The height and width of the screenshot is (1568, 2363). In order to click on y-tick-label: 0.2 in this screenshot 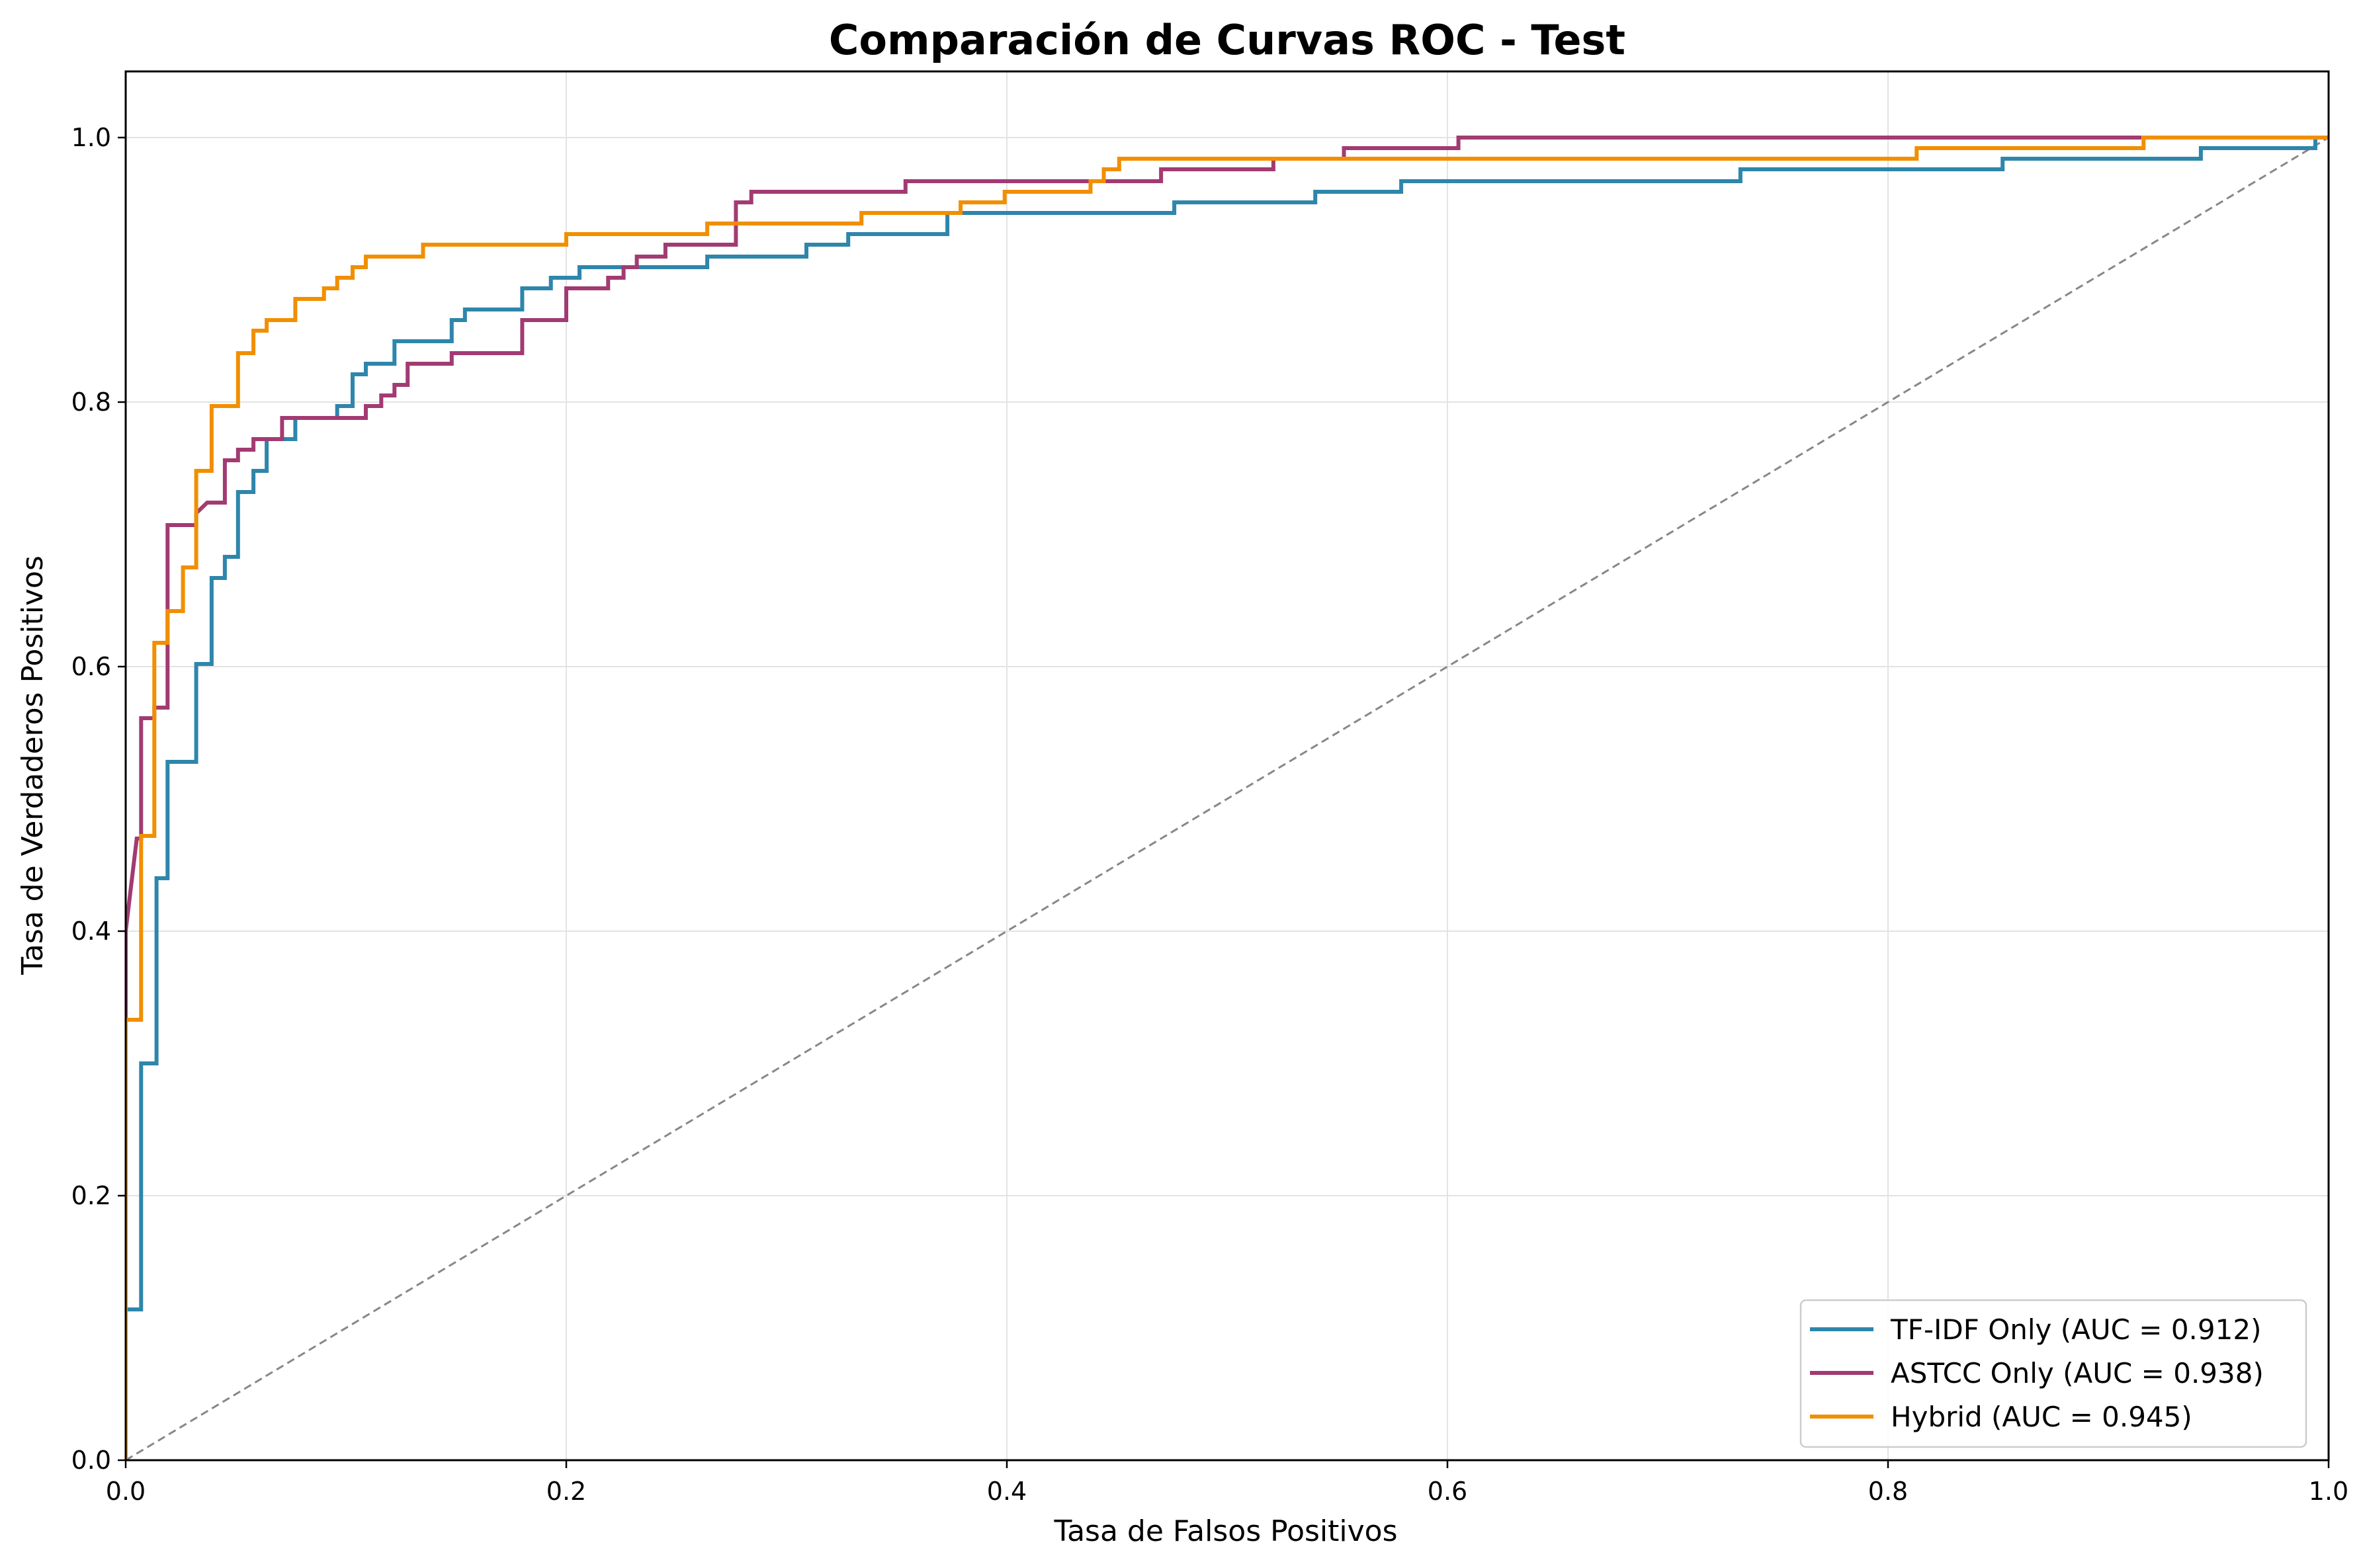, I will do `click(91, 1195)`.